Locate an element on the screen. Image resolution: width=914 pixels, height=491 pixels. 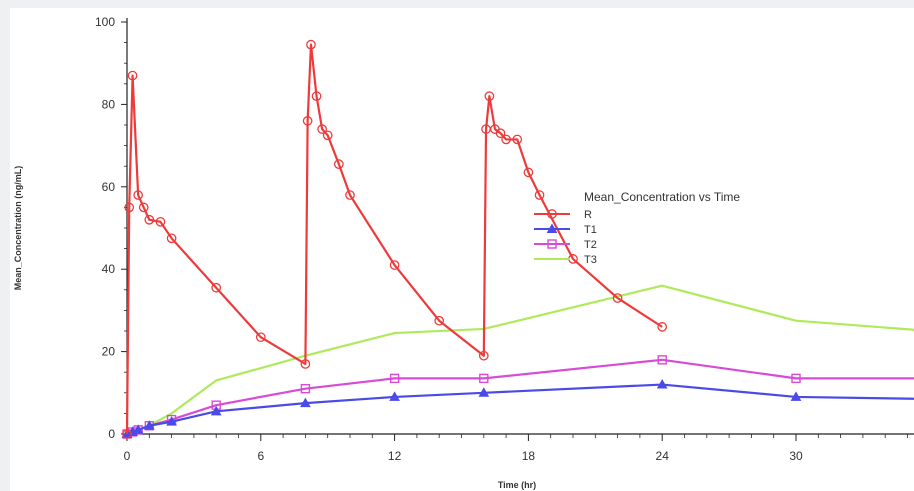
series-t1 is located at coordinates (517, 408).